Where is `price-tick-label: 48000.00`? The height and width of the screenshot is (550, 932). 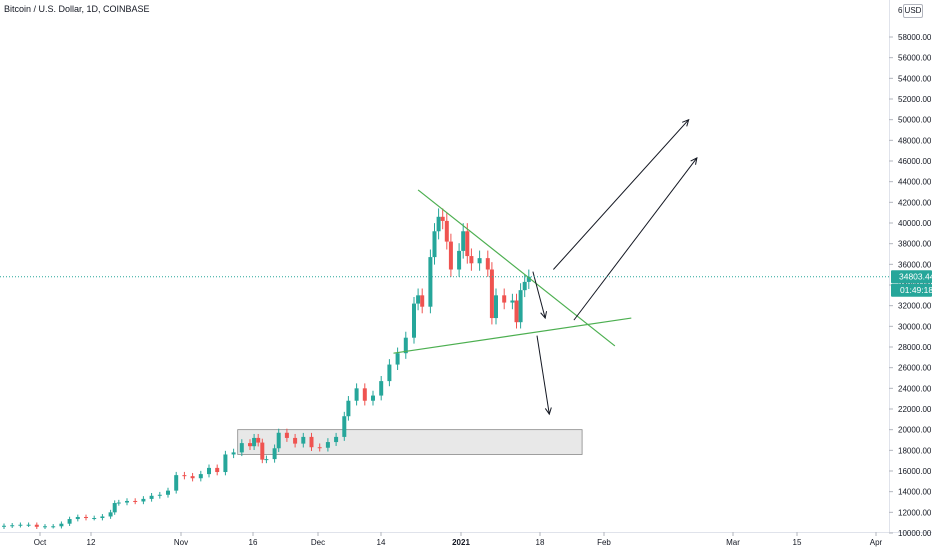 price-tick-label: 48000.00 is located at coordinates (915, 140).